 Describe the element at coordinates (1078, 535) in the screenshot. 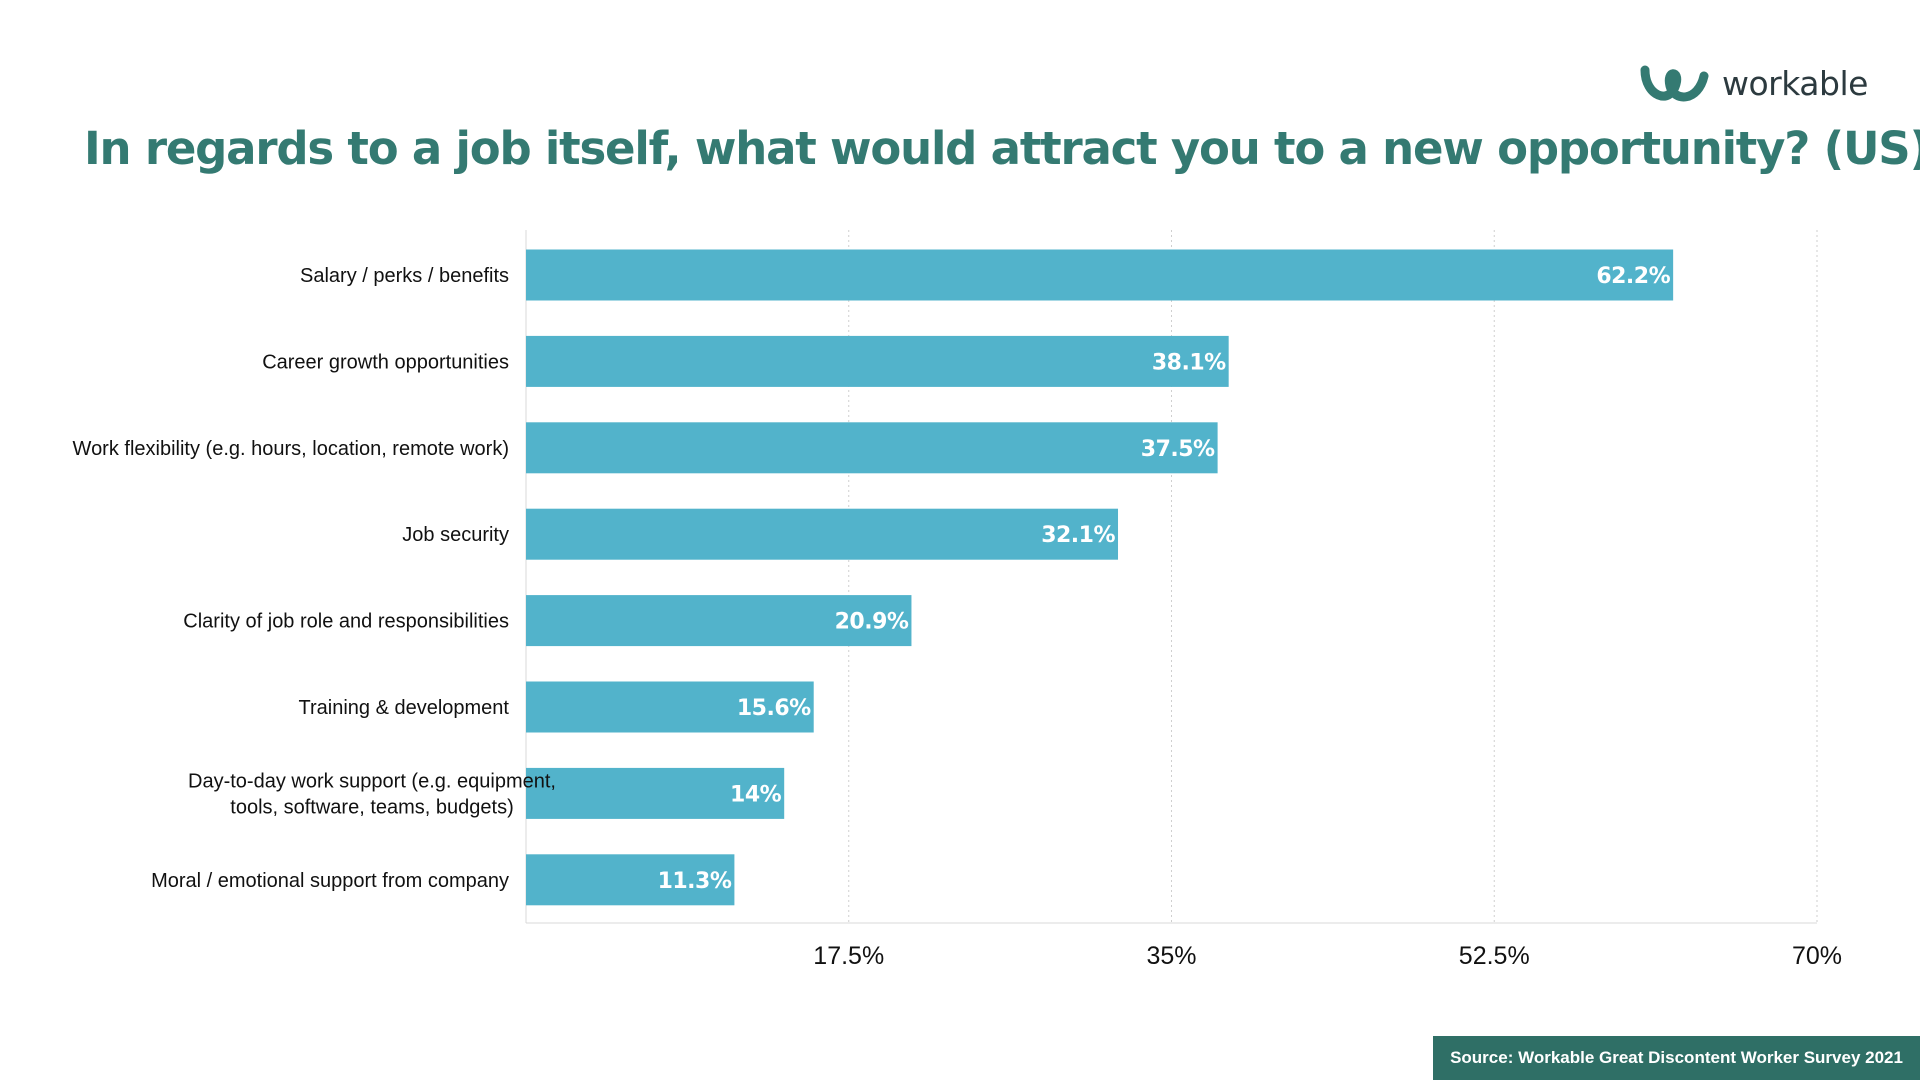

I see `bar-value-label: 32.1%` at that location.